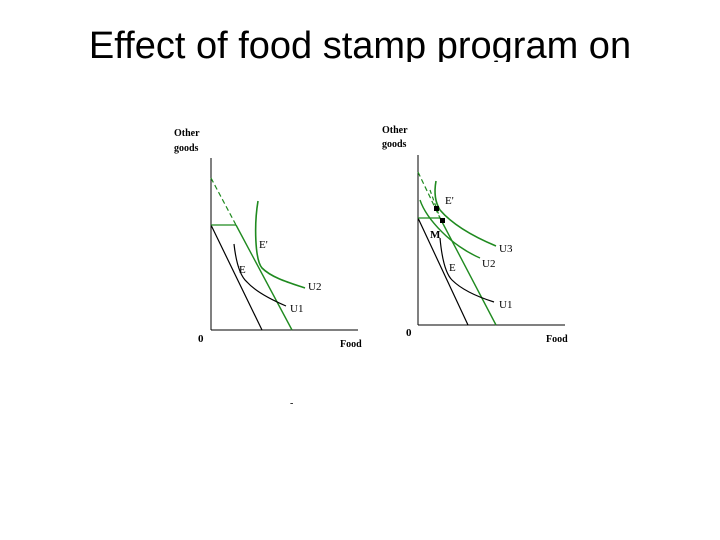  I want to click on point-marker-e-prime, so click(436, 208).